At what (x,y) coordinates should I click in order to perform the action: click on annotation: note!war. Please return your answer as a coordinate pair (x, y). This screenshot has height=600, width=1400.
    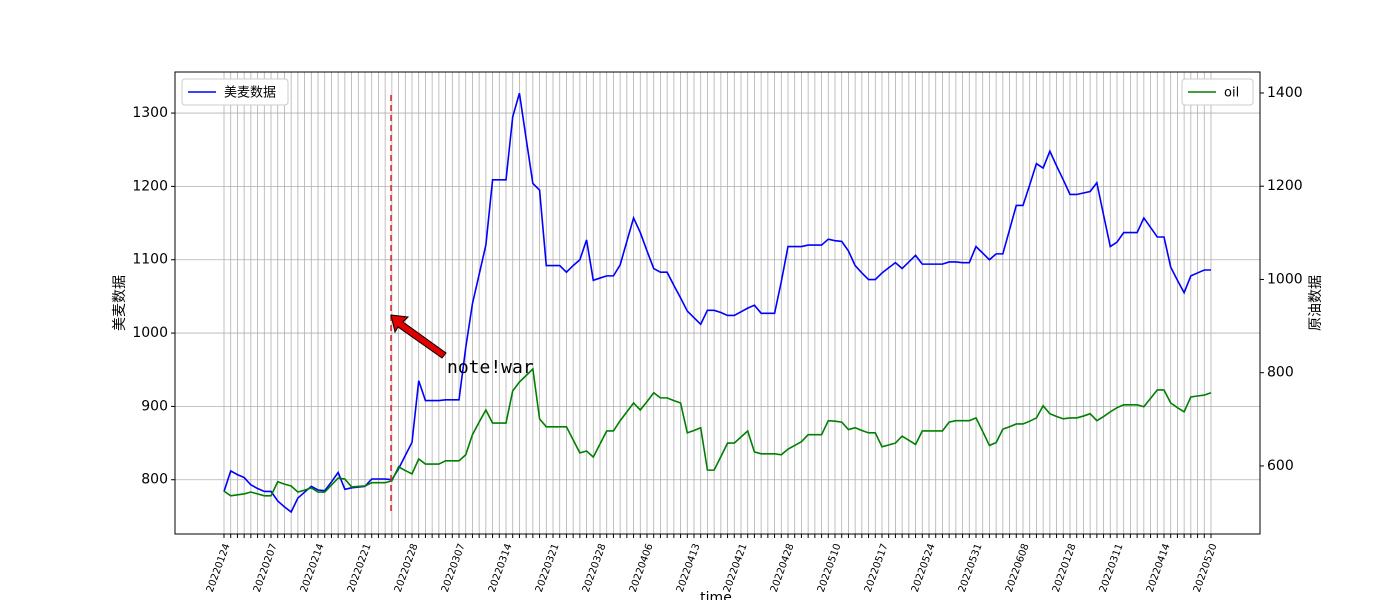
    Looking at the image, I should click on (490, 367).